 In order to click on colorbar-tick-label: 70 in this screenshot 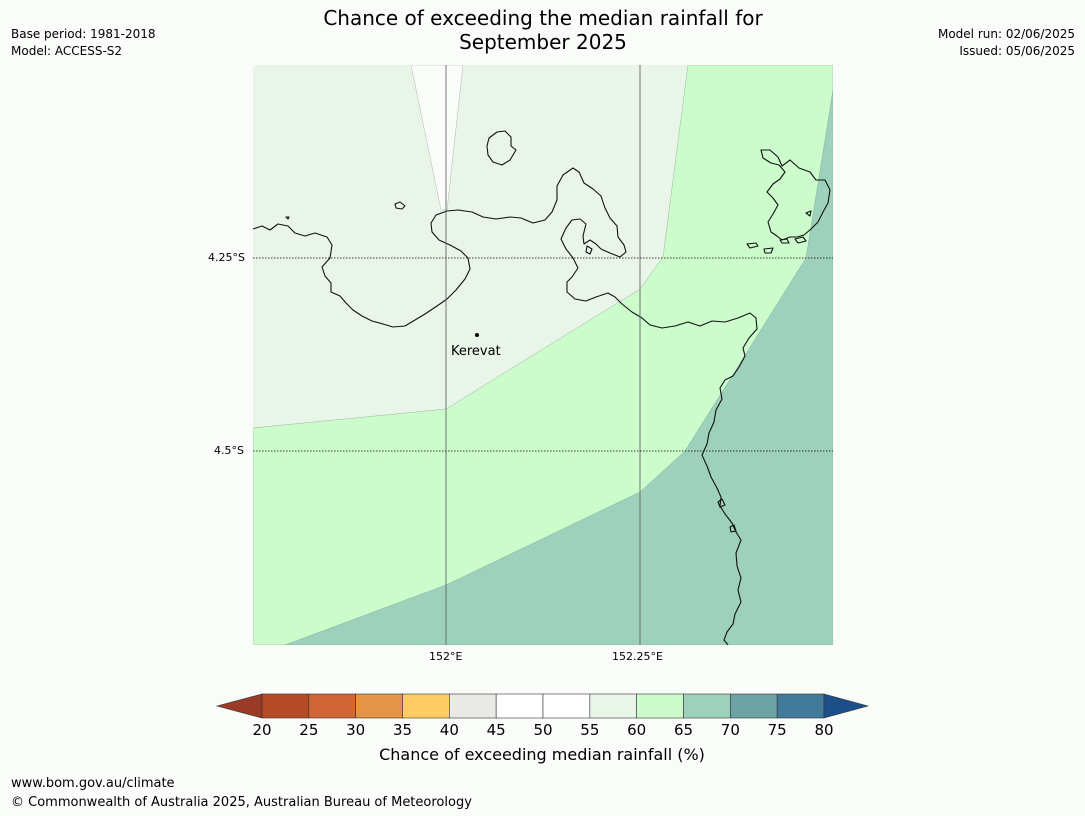, I will do `click(730, 730)`.